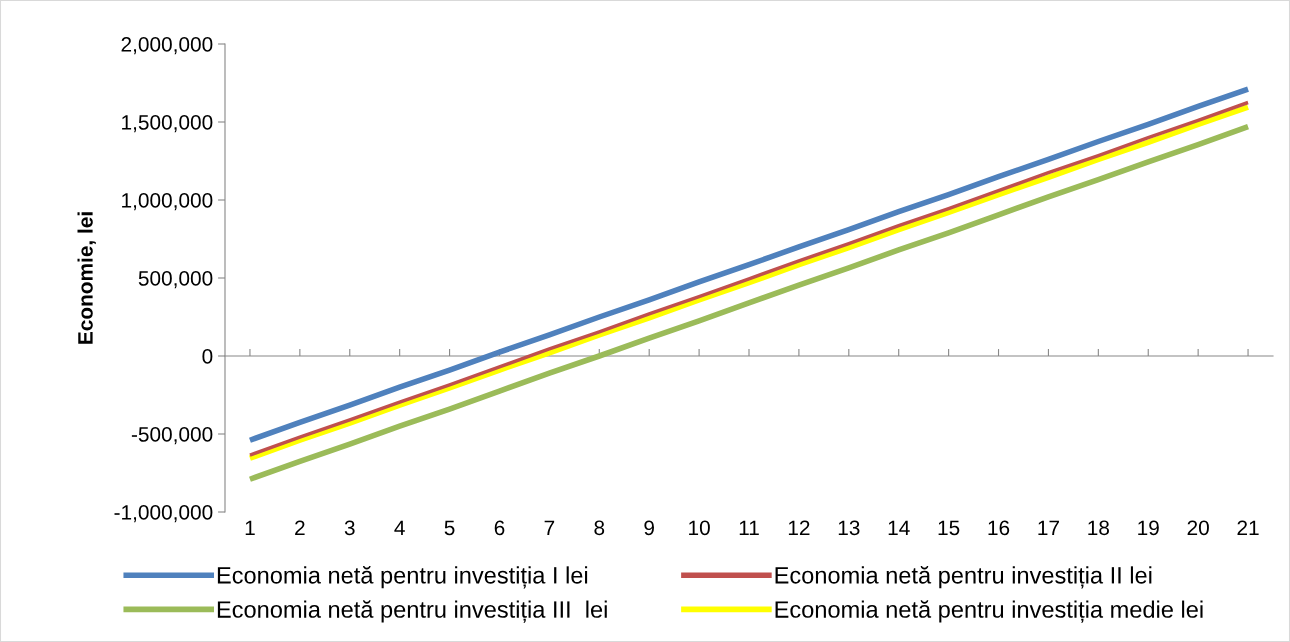  I want to click on legend-label: Economia netă pentru investiția I lei, so click(402, 577).